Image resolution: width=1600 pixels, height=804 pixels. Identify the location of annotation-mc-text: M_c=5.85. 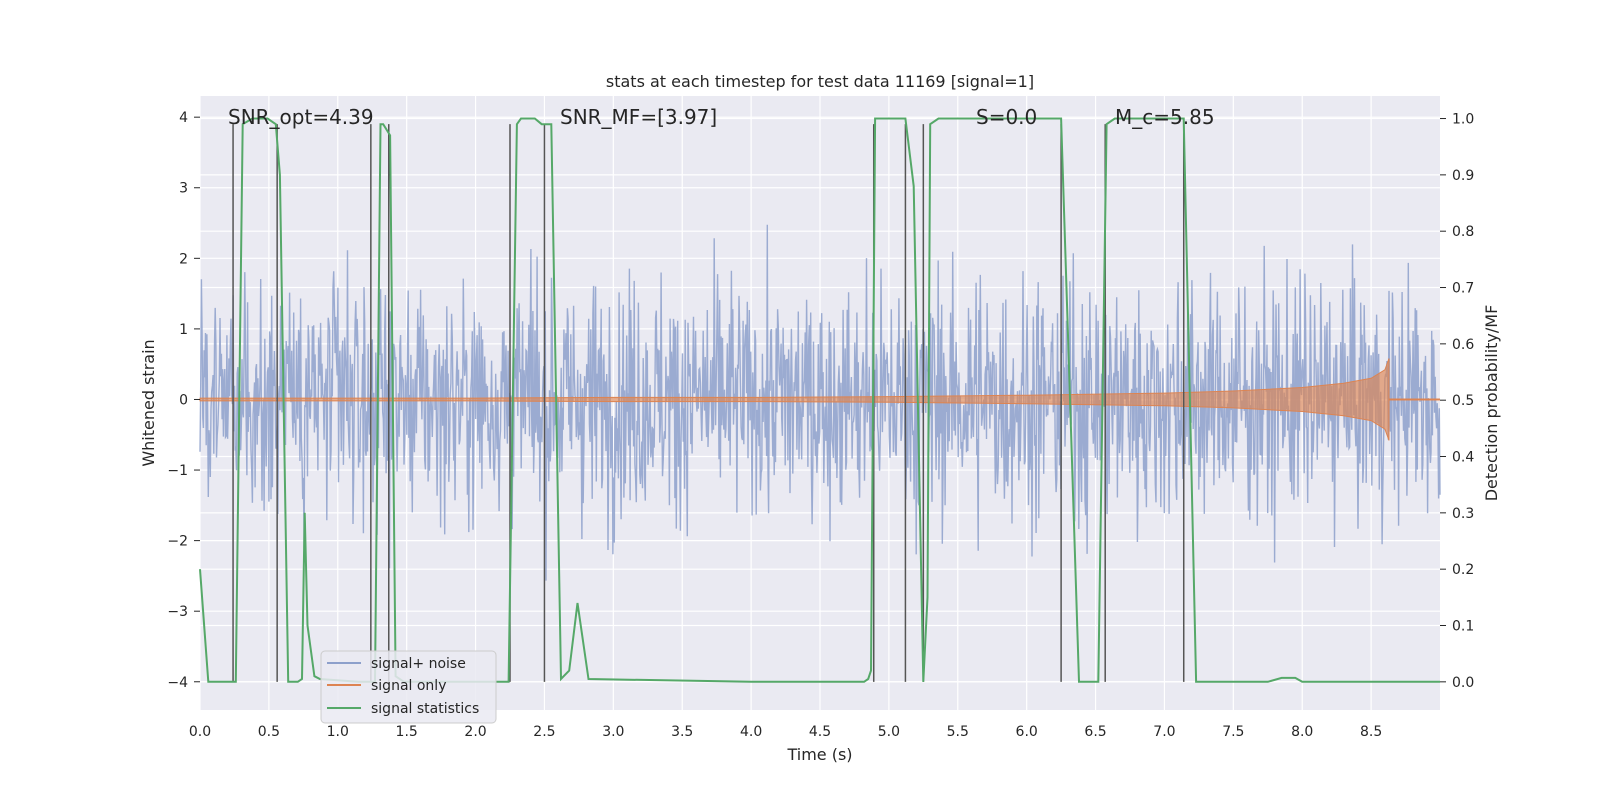
(1165, 117).